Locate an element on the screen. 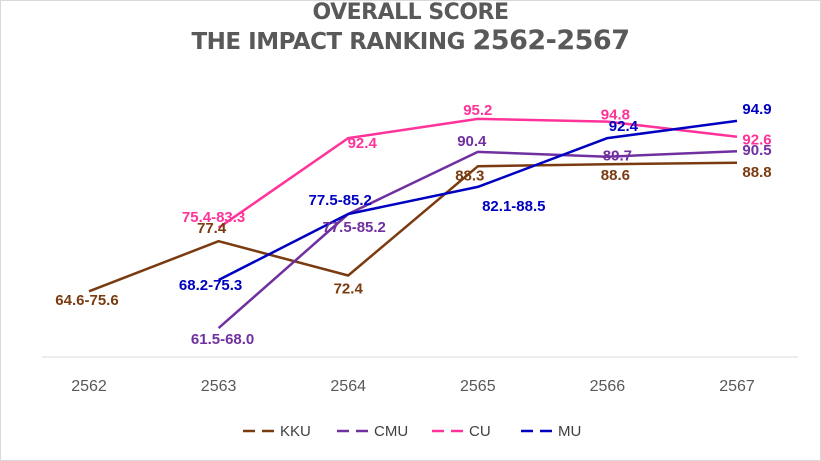 The height and width of the screenshot is (461, 821). data-label-mu: 68.2-75.3 is located at coordinates (210, 285).